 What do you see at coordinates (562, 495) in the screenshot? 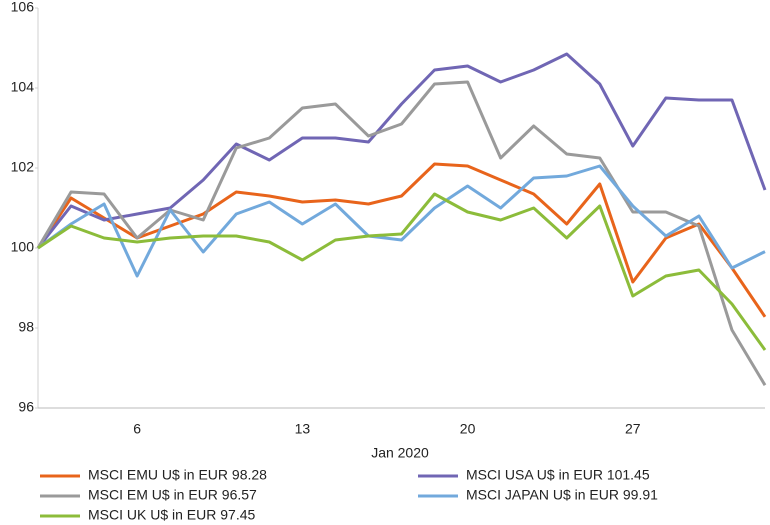
I see `legend-label: MSCI JAPAN U$ in EUR 99.91` at bounding box center [562, 495].